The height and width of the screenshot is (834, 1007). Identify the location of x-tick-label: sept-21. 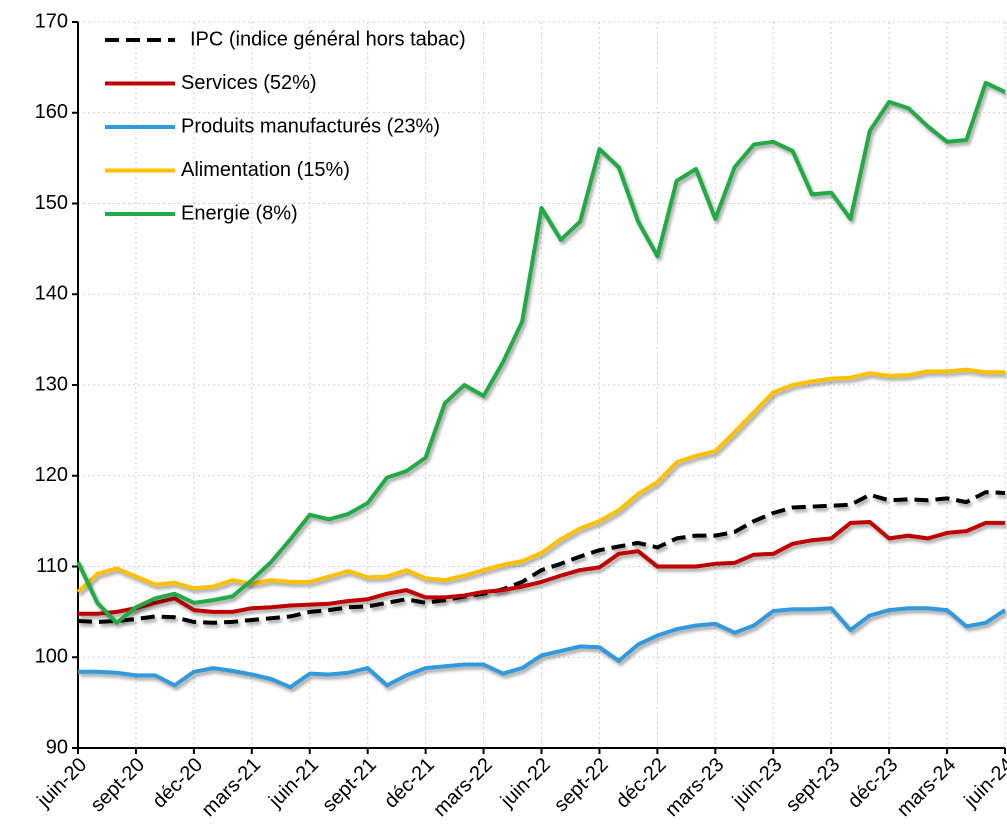
(349, 785).